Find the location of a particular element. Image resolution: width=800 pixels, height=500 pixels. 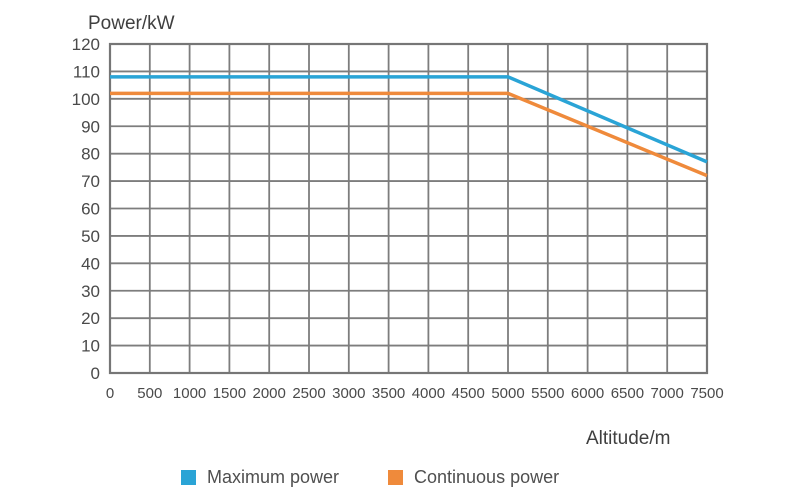

legend-item-maximum-power: Maximum power is located at coordinates (260, 476).